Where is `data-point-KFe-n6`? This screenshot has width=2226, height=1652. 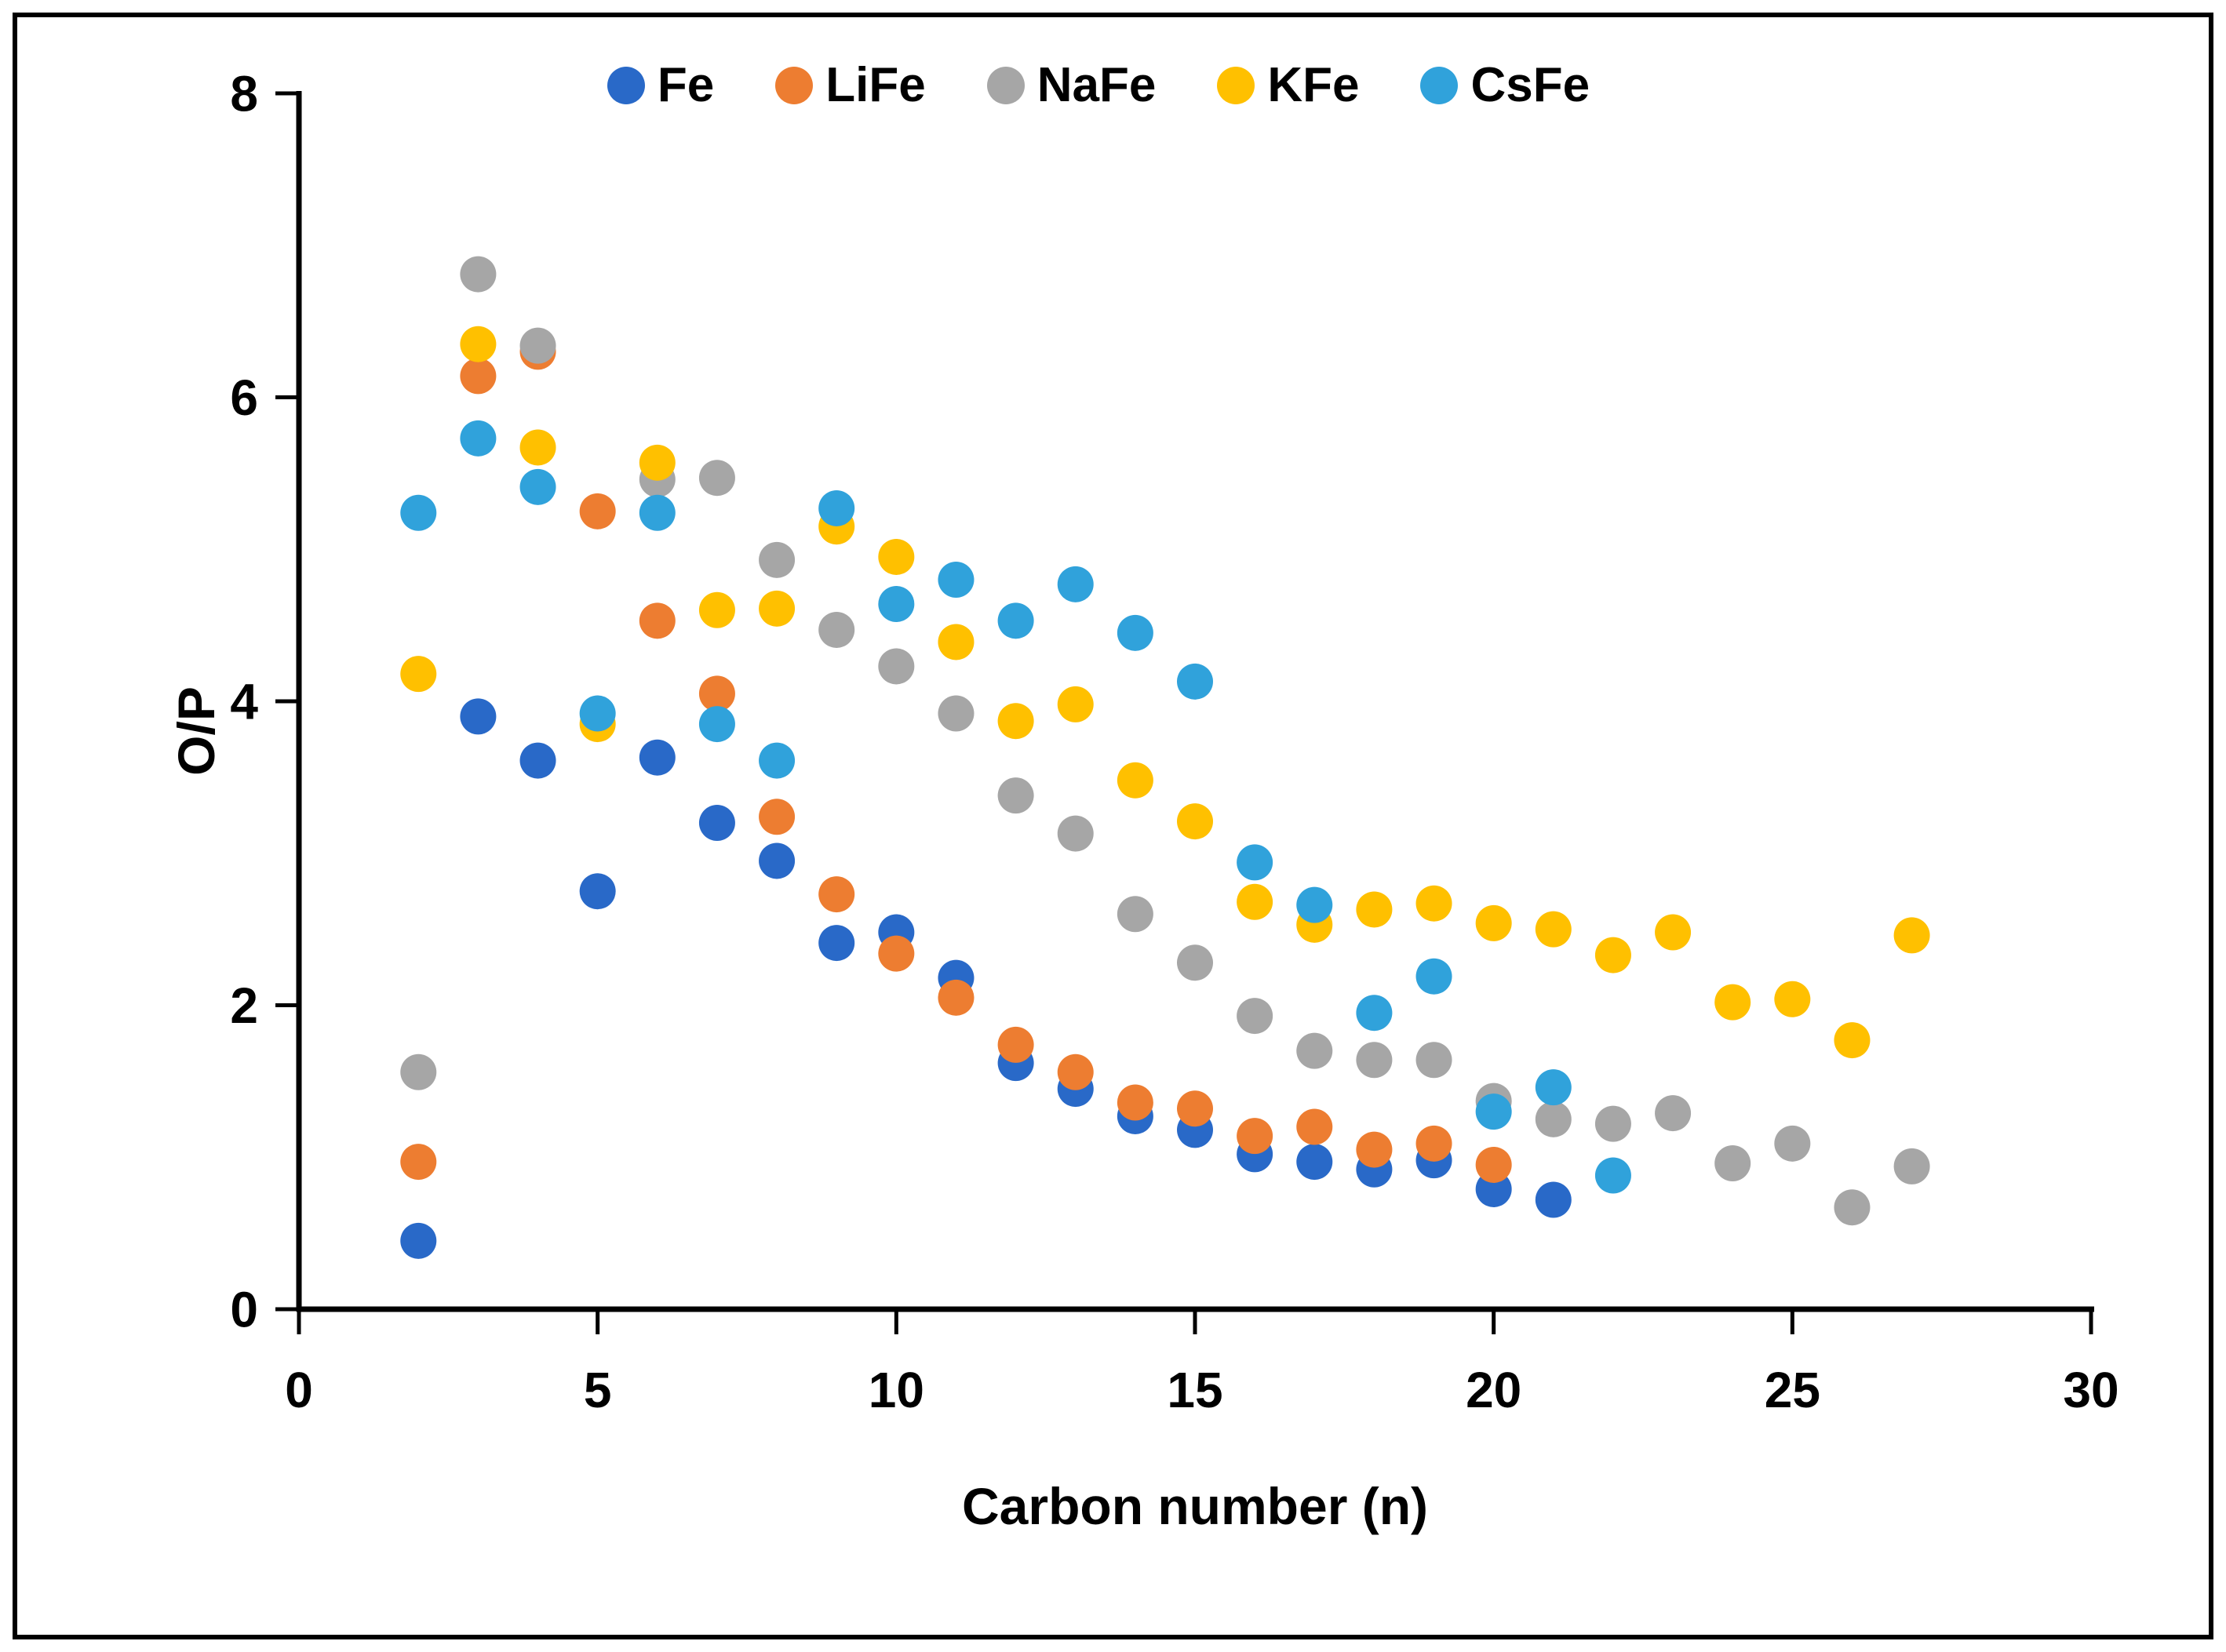 data-point-KFe-n6 is located at coordinates (657, 463).